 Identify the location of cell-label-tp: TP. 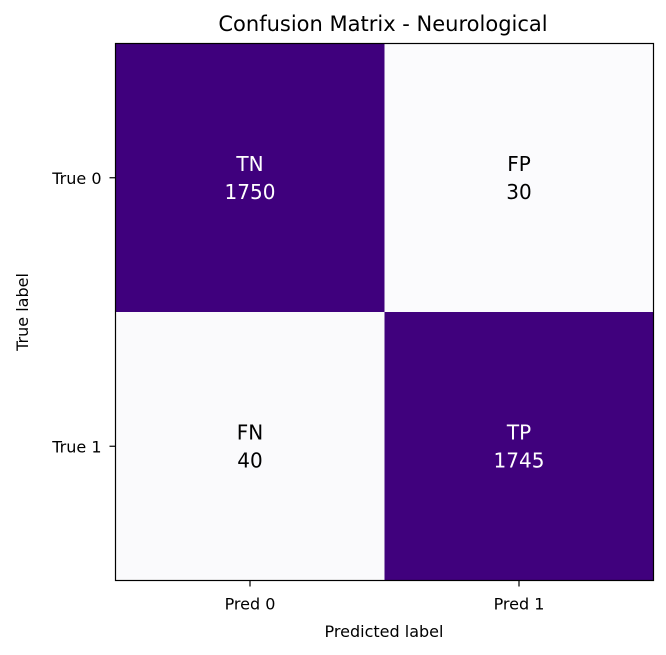
(518, 432).